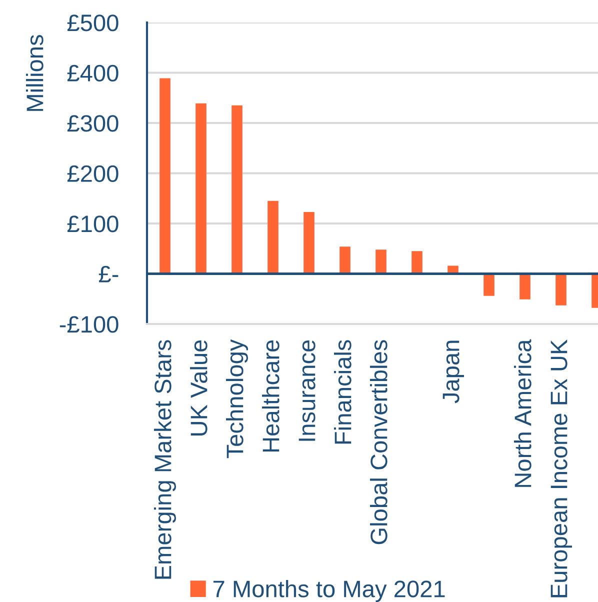 The width and height of the screenshot is (598, 602). What do you see at coordinates (523, 413) in the screenshot?
I see `x-tick-label: North America` at bounding box center [523, 413].